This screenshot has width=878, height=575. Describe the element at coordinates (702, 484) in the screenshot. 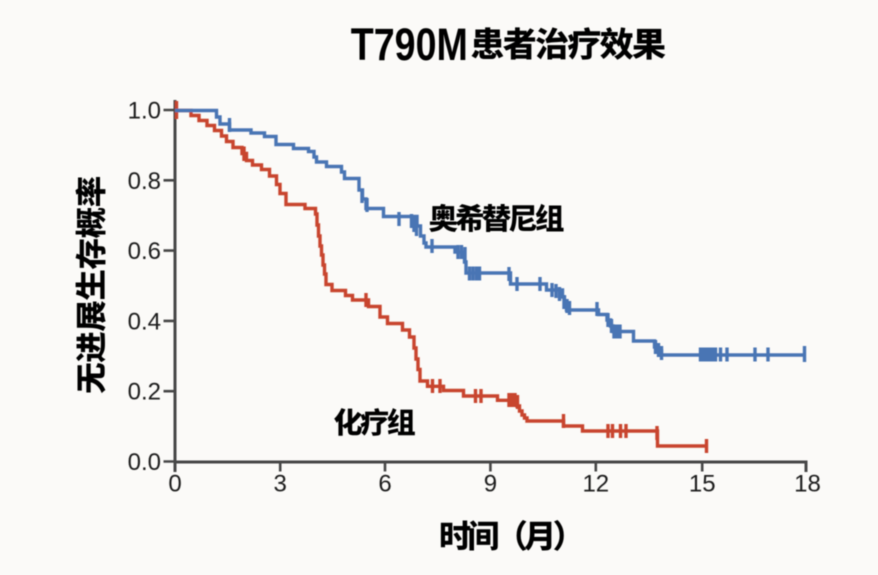

I see `svg-text: 15` at that location.